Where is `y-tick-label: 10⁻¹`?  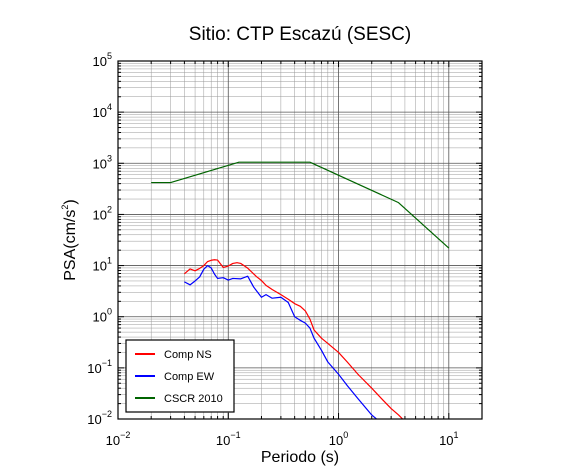
y-tick-label: 10⁻¹ is located at coordinates (99, 367).